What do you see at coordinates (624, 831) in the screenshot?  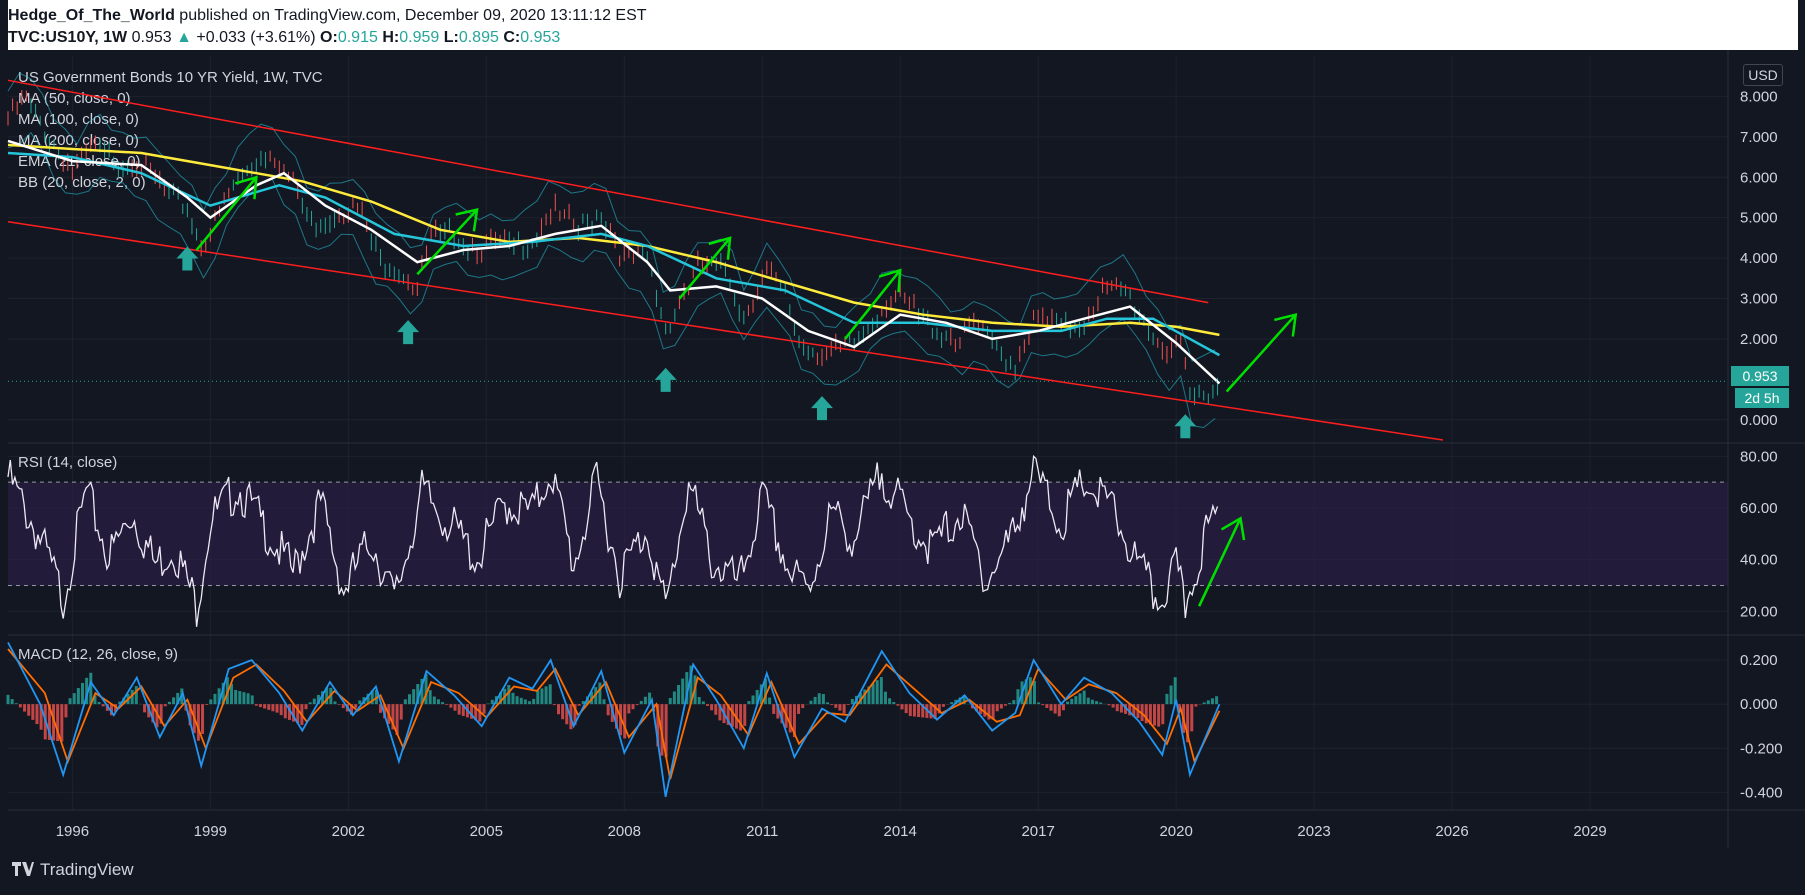 I see `x-tick-label: 2008` at bounding box center [624, 831].